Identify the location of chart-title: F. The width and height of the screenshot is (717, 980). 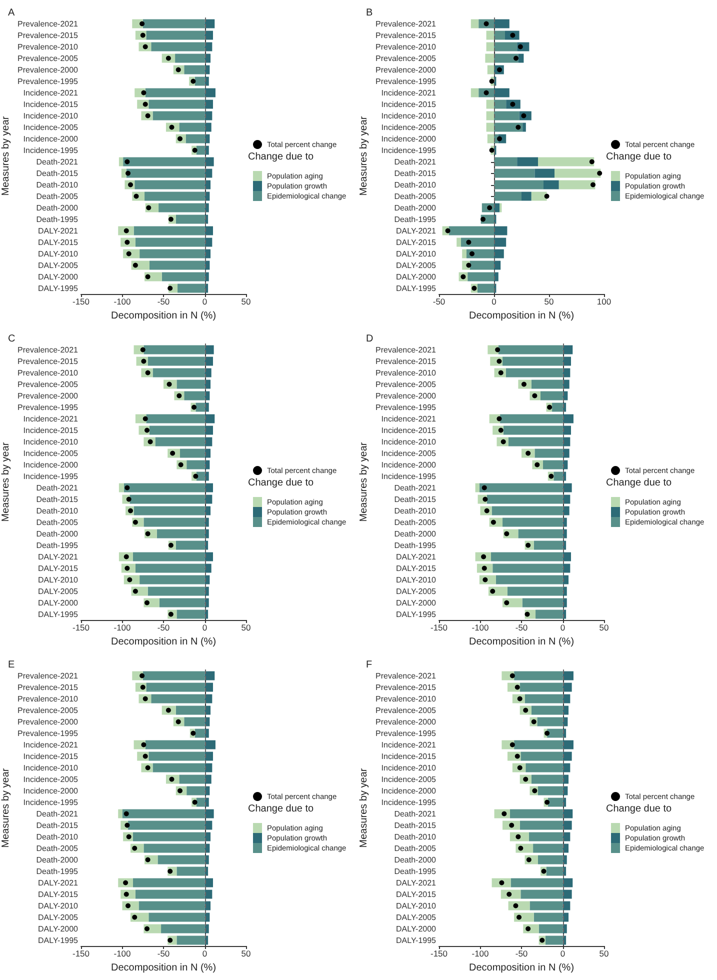
(369, 665).